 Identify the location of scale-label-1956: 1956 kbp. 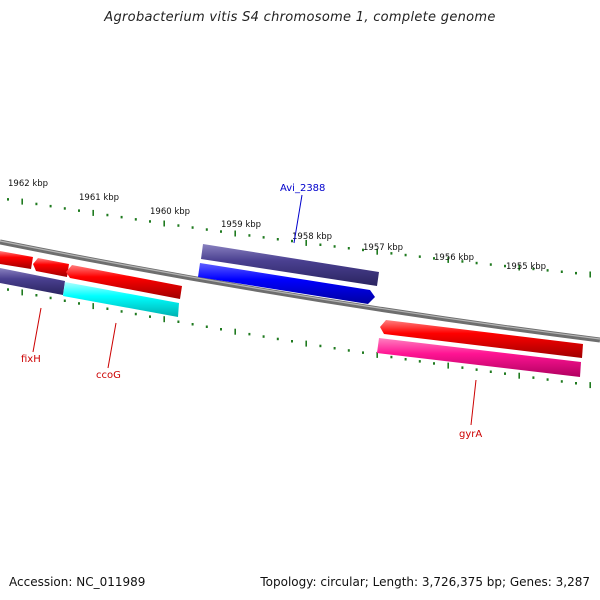
(454, 258).